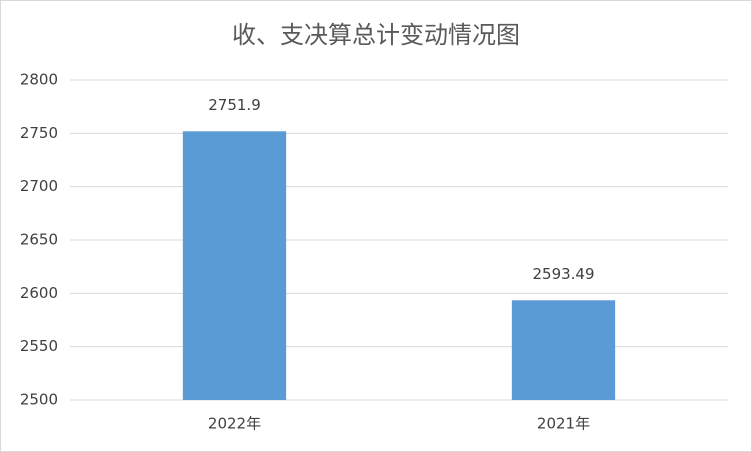 This screenshot has height=452, width=752. I want to click on x-tick-label: 2021年, so click(563, 424).